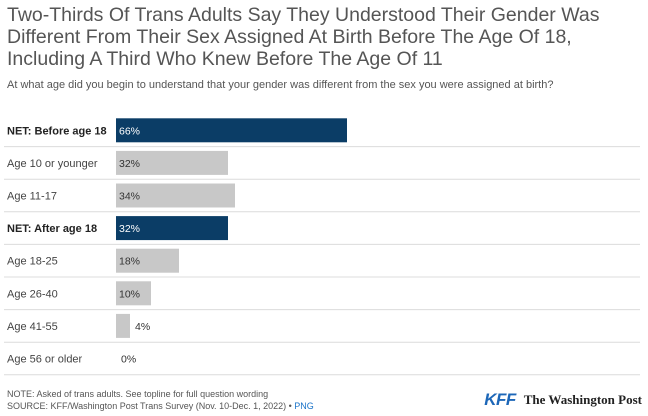  Describe the element at coordinates (32, 197) in the screenshot. I see `category-label: Age 11-17` at that location.